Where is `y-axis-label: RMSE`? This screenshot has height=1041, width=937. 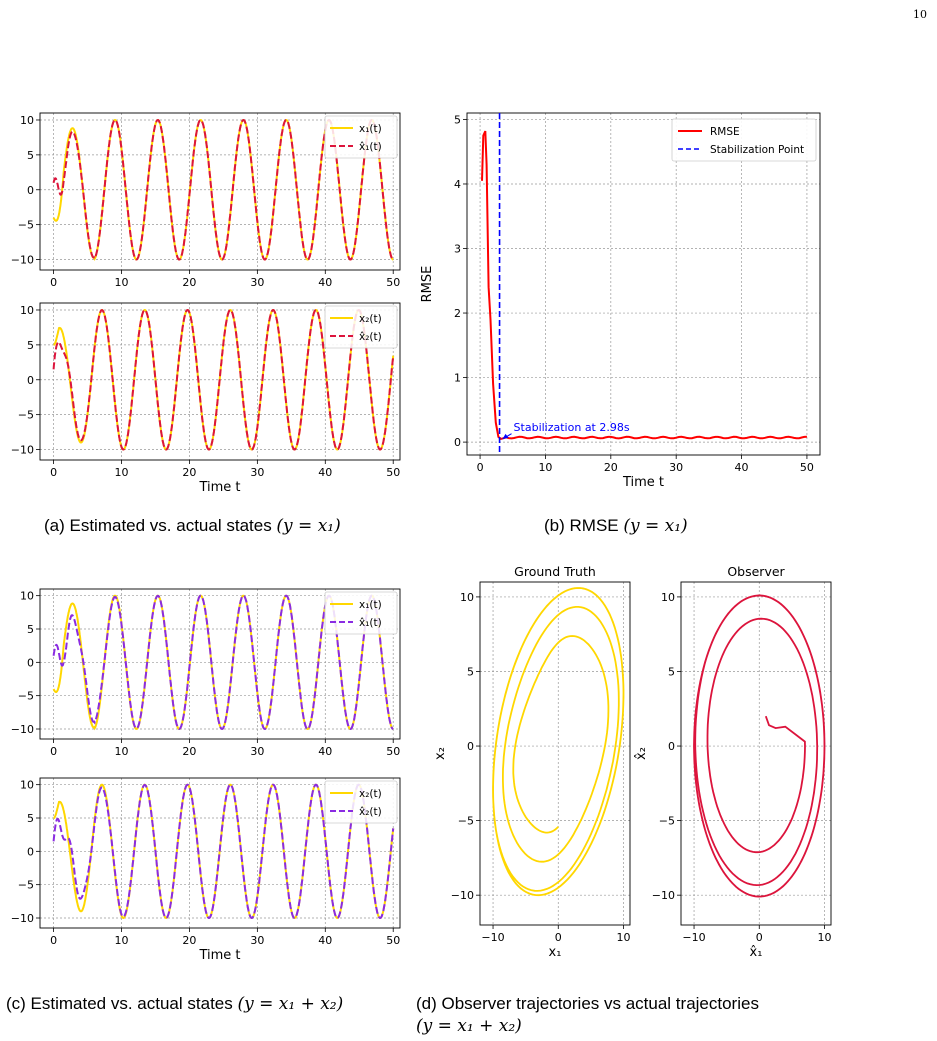
y-axis-label: RMSE is located at coordinates (427, 284).